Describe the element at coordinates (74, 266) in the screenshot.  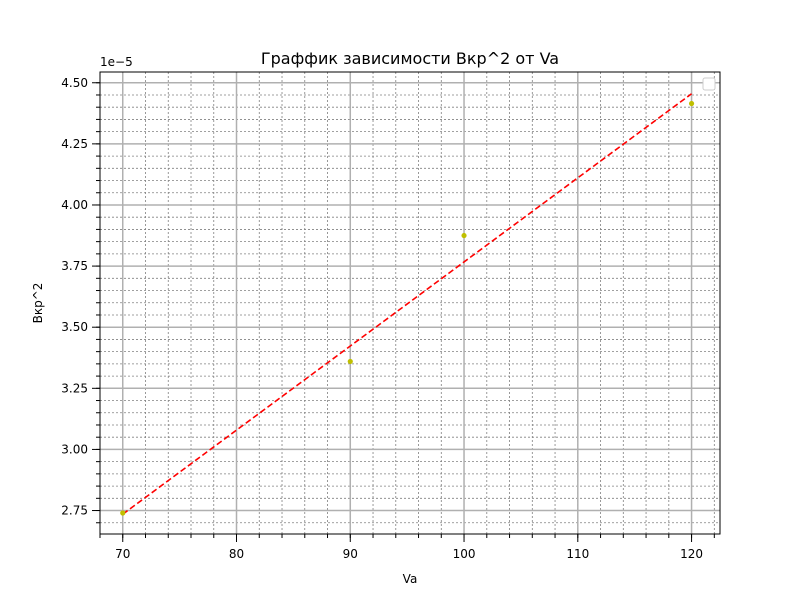
I see `y-tick-label: 3.75` at that location.